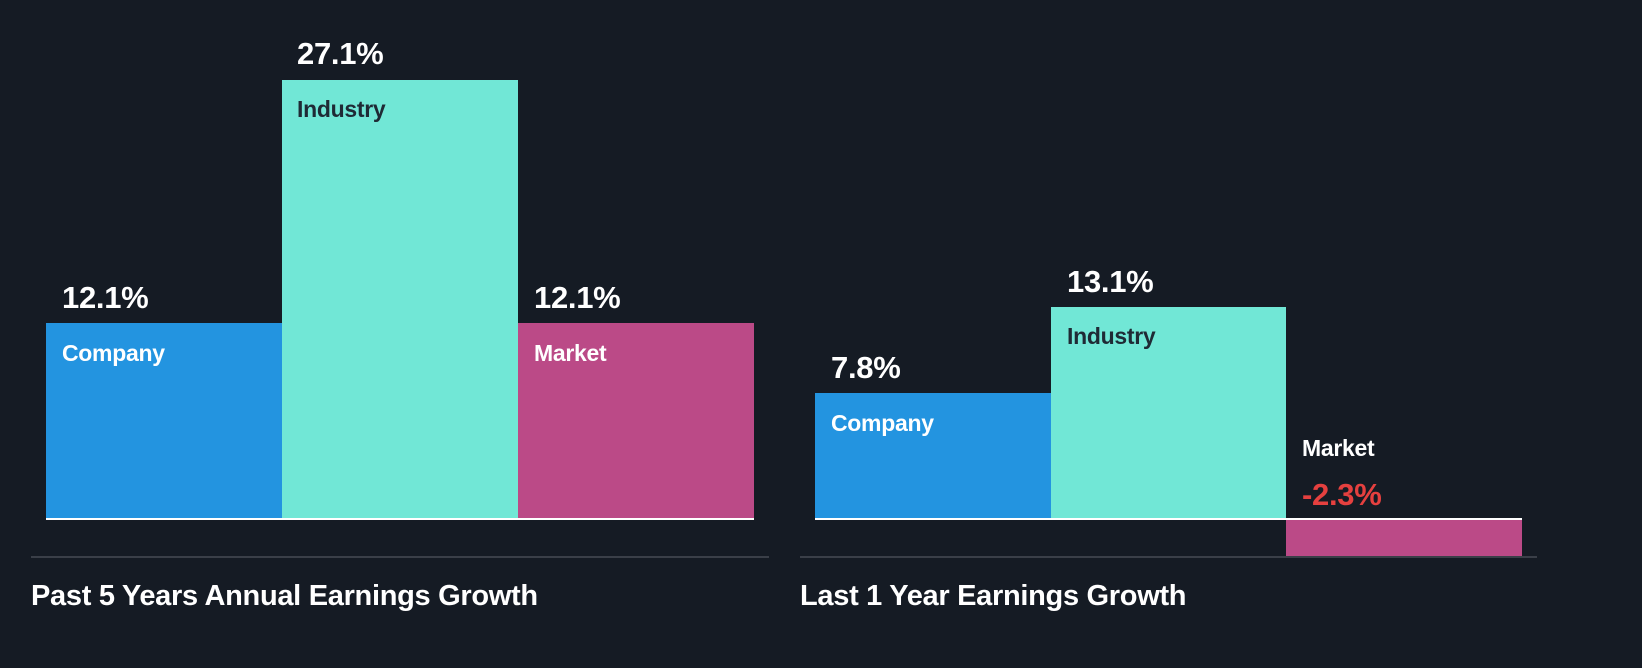  What do you see at coordinates (1110, 281) in the screenshot?
I see `value-label-industry: 13.1%` at bounding box center [1110, 281].